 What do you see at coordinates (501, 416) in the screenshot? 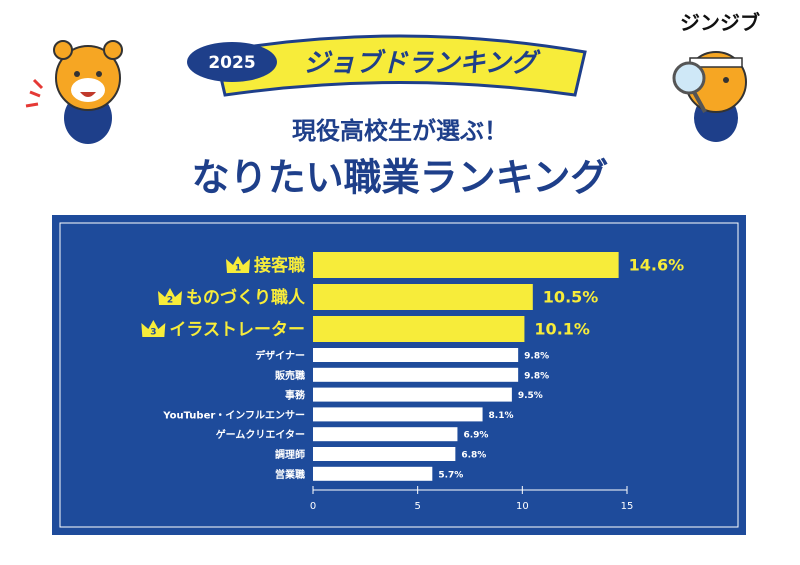
I see `value-label: 8.1%` at bounding box center [501, 416].